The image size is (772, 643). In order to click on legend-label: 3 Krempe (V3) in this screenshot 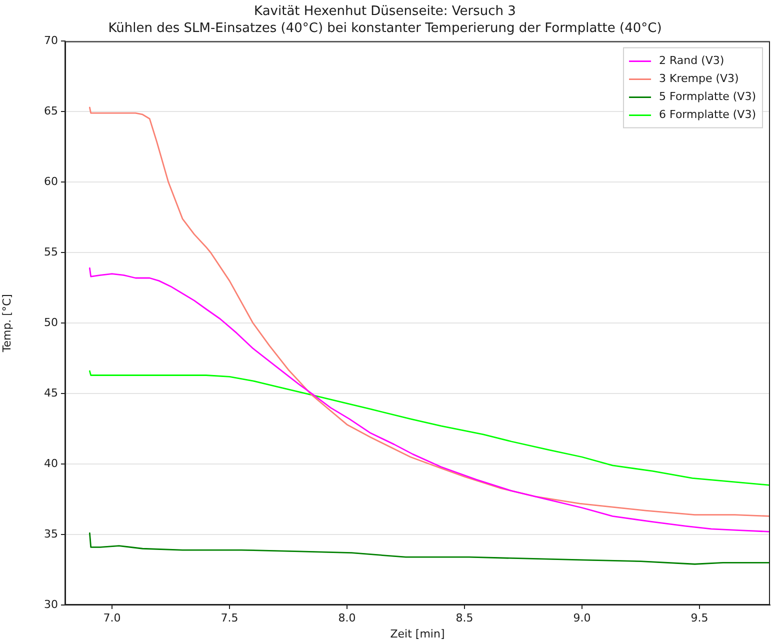, I will do `click(699, 79)`.